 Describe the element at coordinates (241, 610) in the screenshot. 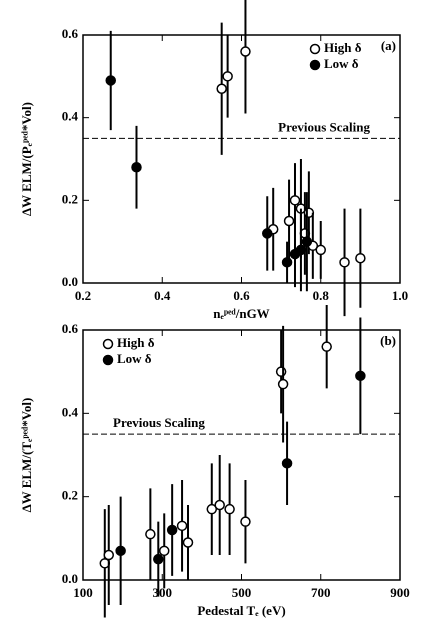

I see `x-axis-label: Pedestal Tₑ (eV)` at that location.